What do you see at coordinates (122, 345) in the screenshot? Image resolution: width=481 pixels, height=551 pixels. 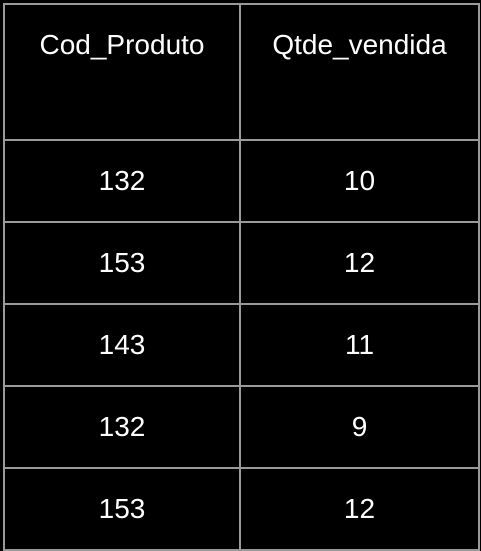 I see `cell-cod-produto: 143` at bounding box center [122, 345].